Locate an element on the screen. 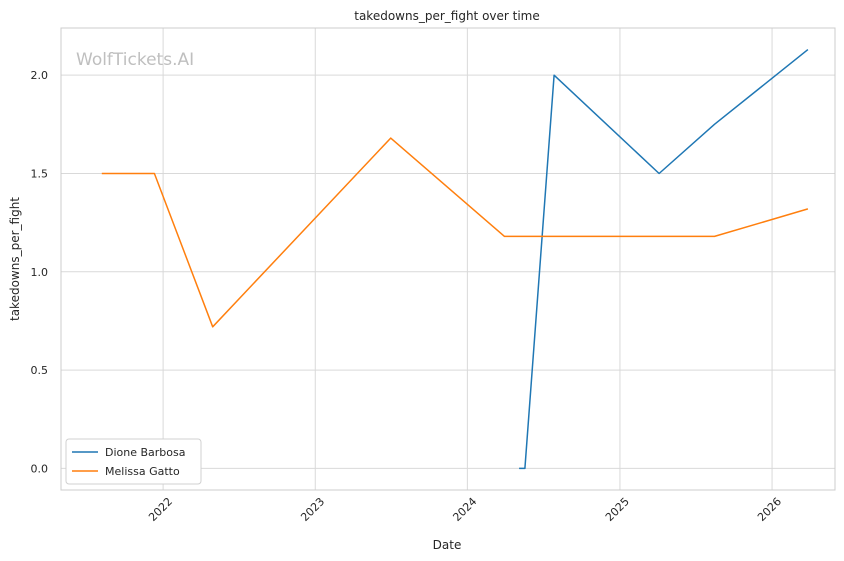  x-tick-label: 2026 is located at coordinates (769, 509).